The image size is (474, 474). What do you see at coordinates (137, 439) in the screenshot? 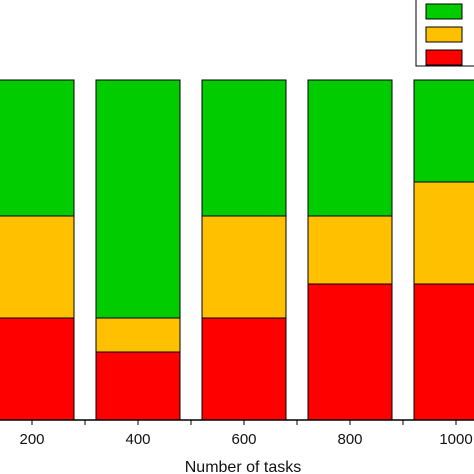
I see `x-tick-label: 400` at bounding box center [137, 439].